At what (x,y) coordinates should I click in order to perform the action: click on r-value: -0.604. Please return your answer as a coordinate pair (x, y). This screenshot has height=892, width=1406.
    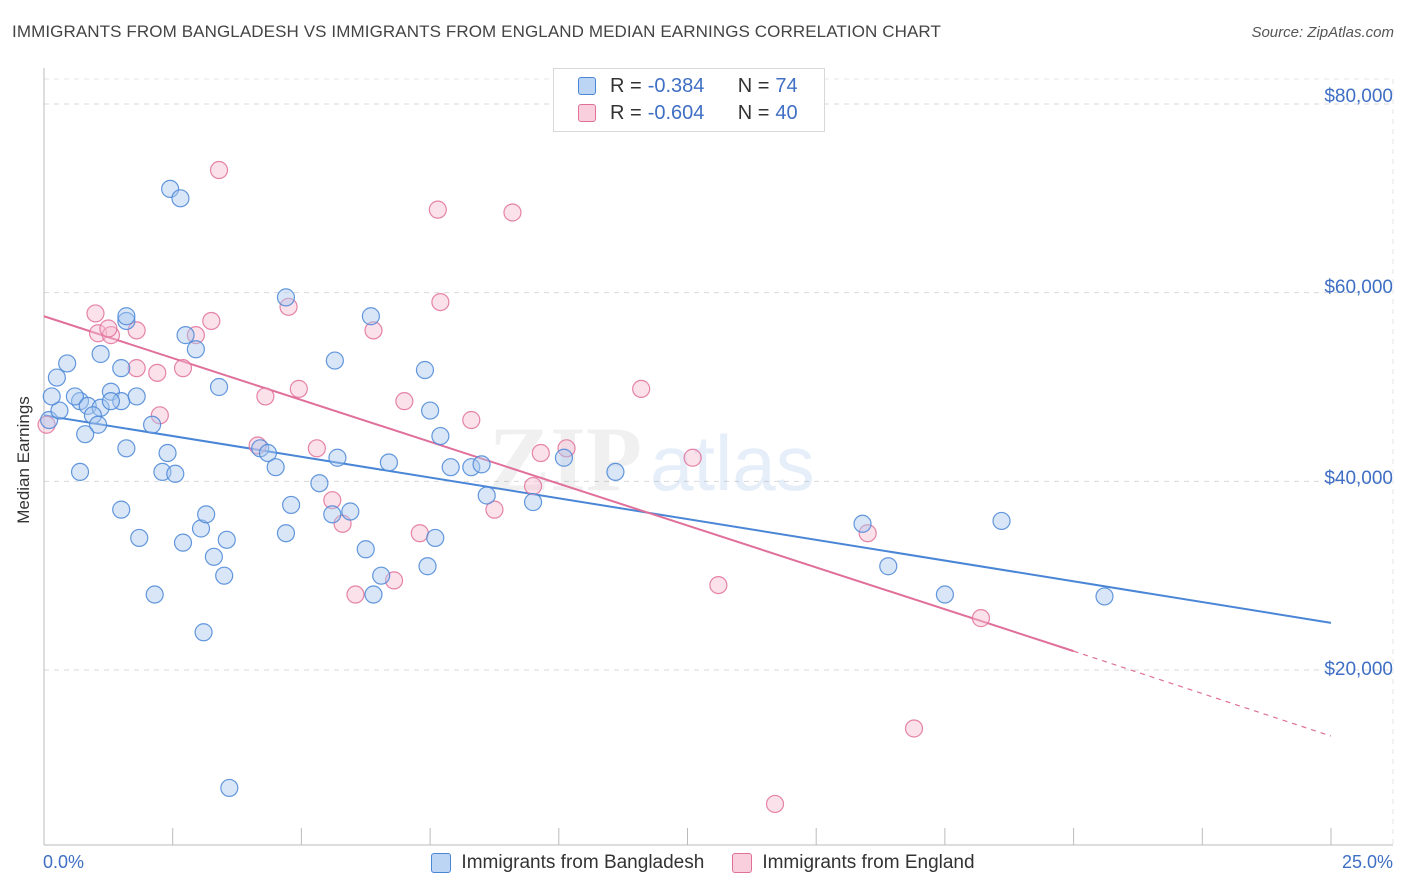
    Looking at the image, I should click on (676, 112).